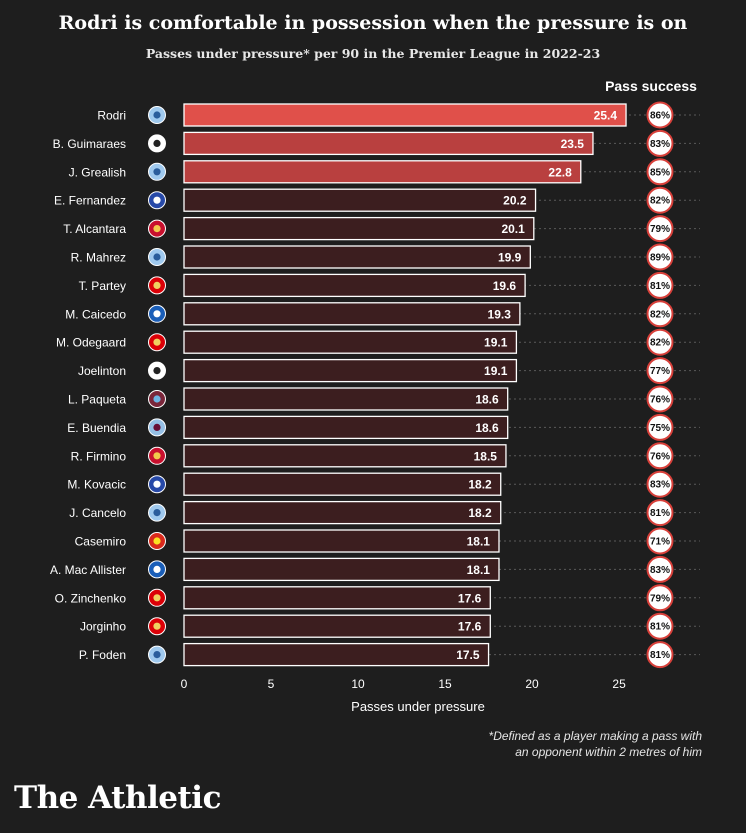 This screenshot has height=833, width=746. What do you see at coordinates (651, 86) in the screenshot?
I see `pass-success-header: Pass success` at bounding box center [651, 86].